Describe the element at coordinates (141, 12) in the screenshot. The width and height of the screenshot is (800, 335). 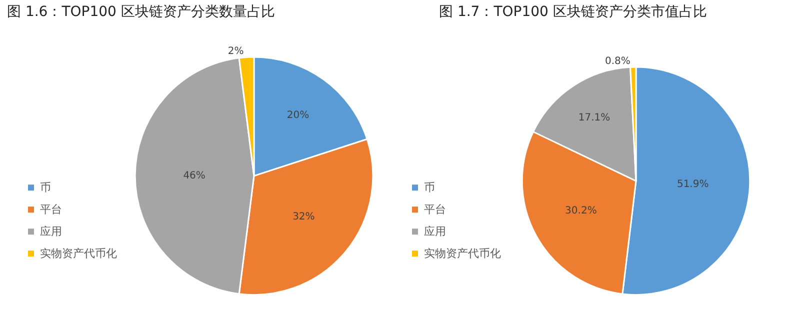
I see `chart-title: 图 1.6：TOP100 区块链资产分类数量占比` at that location.